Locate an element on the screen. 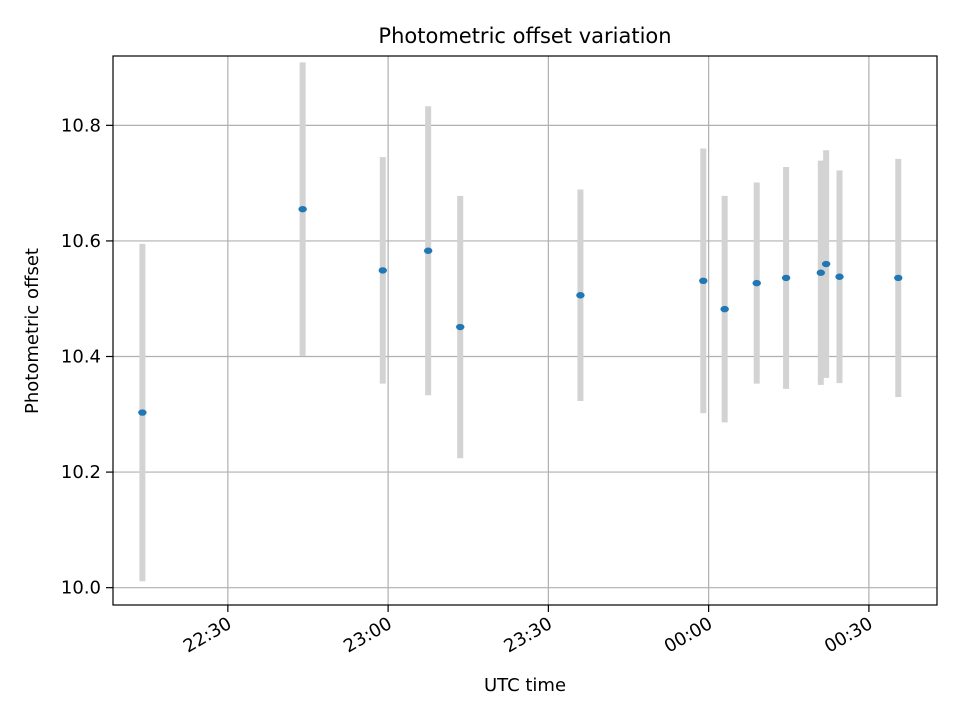 This screenshot has width=960, height=720. y-tick-labels: 10.0 10.2 10.4 10.6 10.8 is located at coordinates (81, 356).